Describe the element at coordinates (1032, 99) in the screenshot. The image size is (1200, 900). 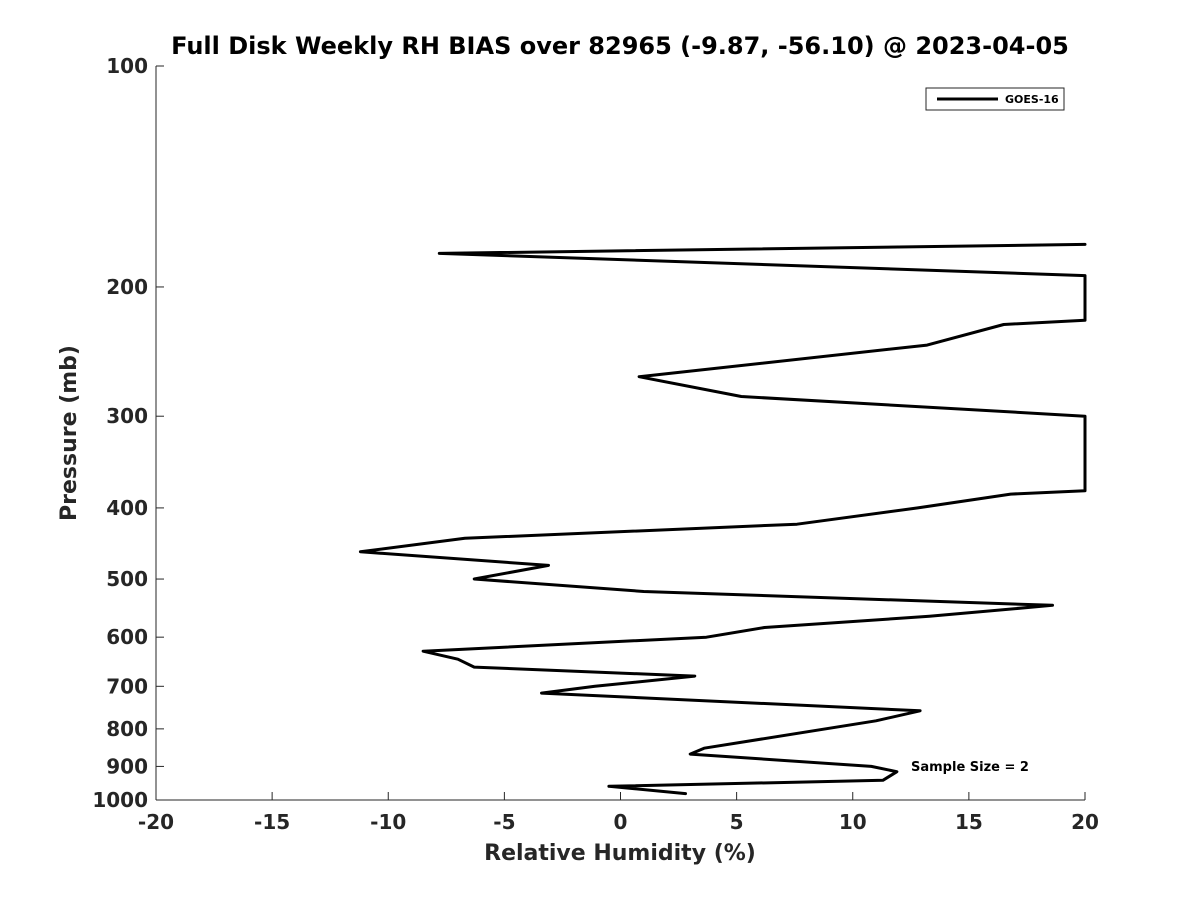
I see `legend-label: GOES-16` at that location.